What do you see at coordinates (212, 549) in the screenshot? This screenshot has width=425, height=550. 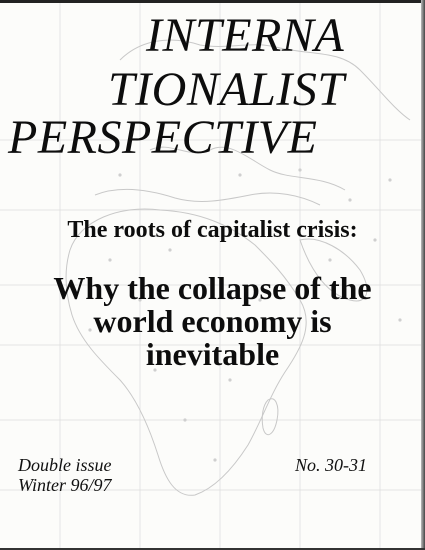 I see `scan-edge-bottom` at bounding box center [212, 549].